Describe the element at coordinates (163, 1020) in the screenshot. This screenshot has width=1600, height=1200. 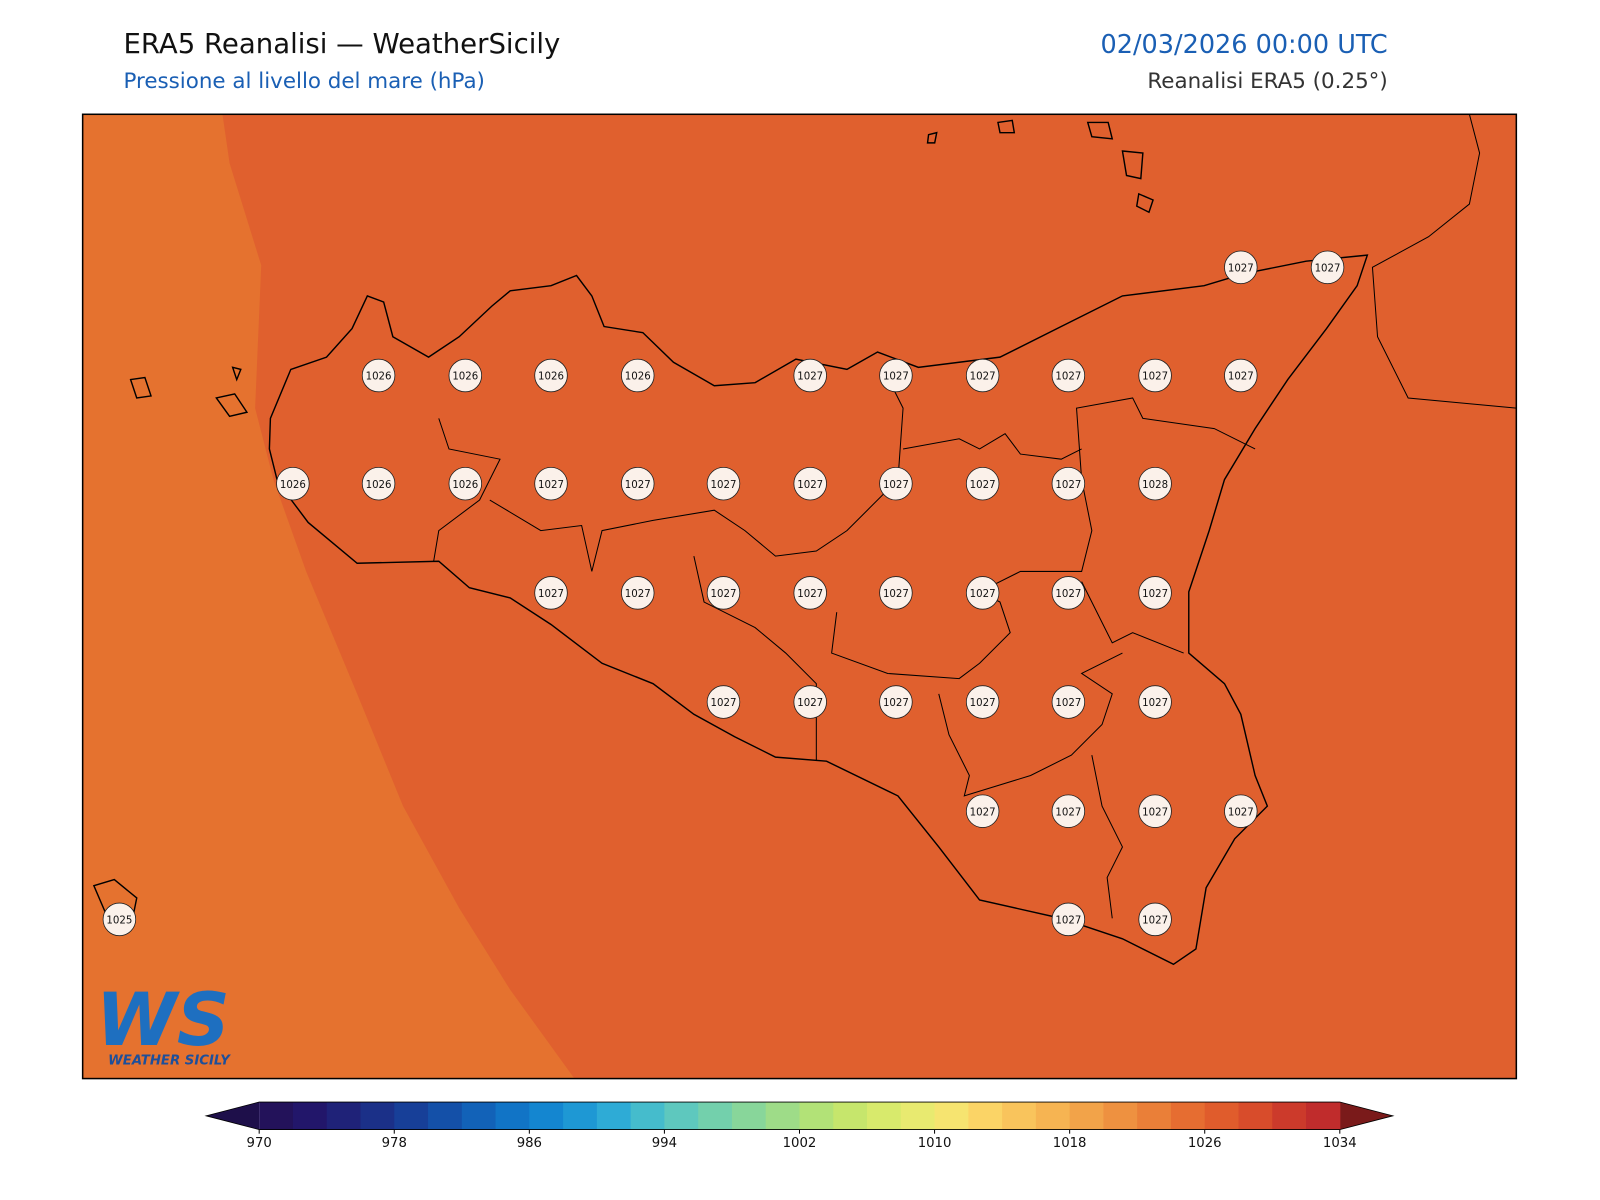
I see `logo-mark: WS` at that location.